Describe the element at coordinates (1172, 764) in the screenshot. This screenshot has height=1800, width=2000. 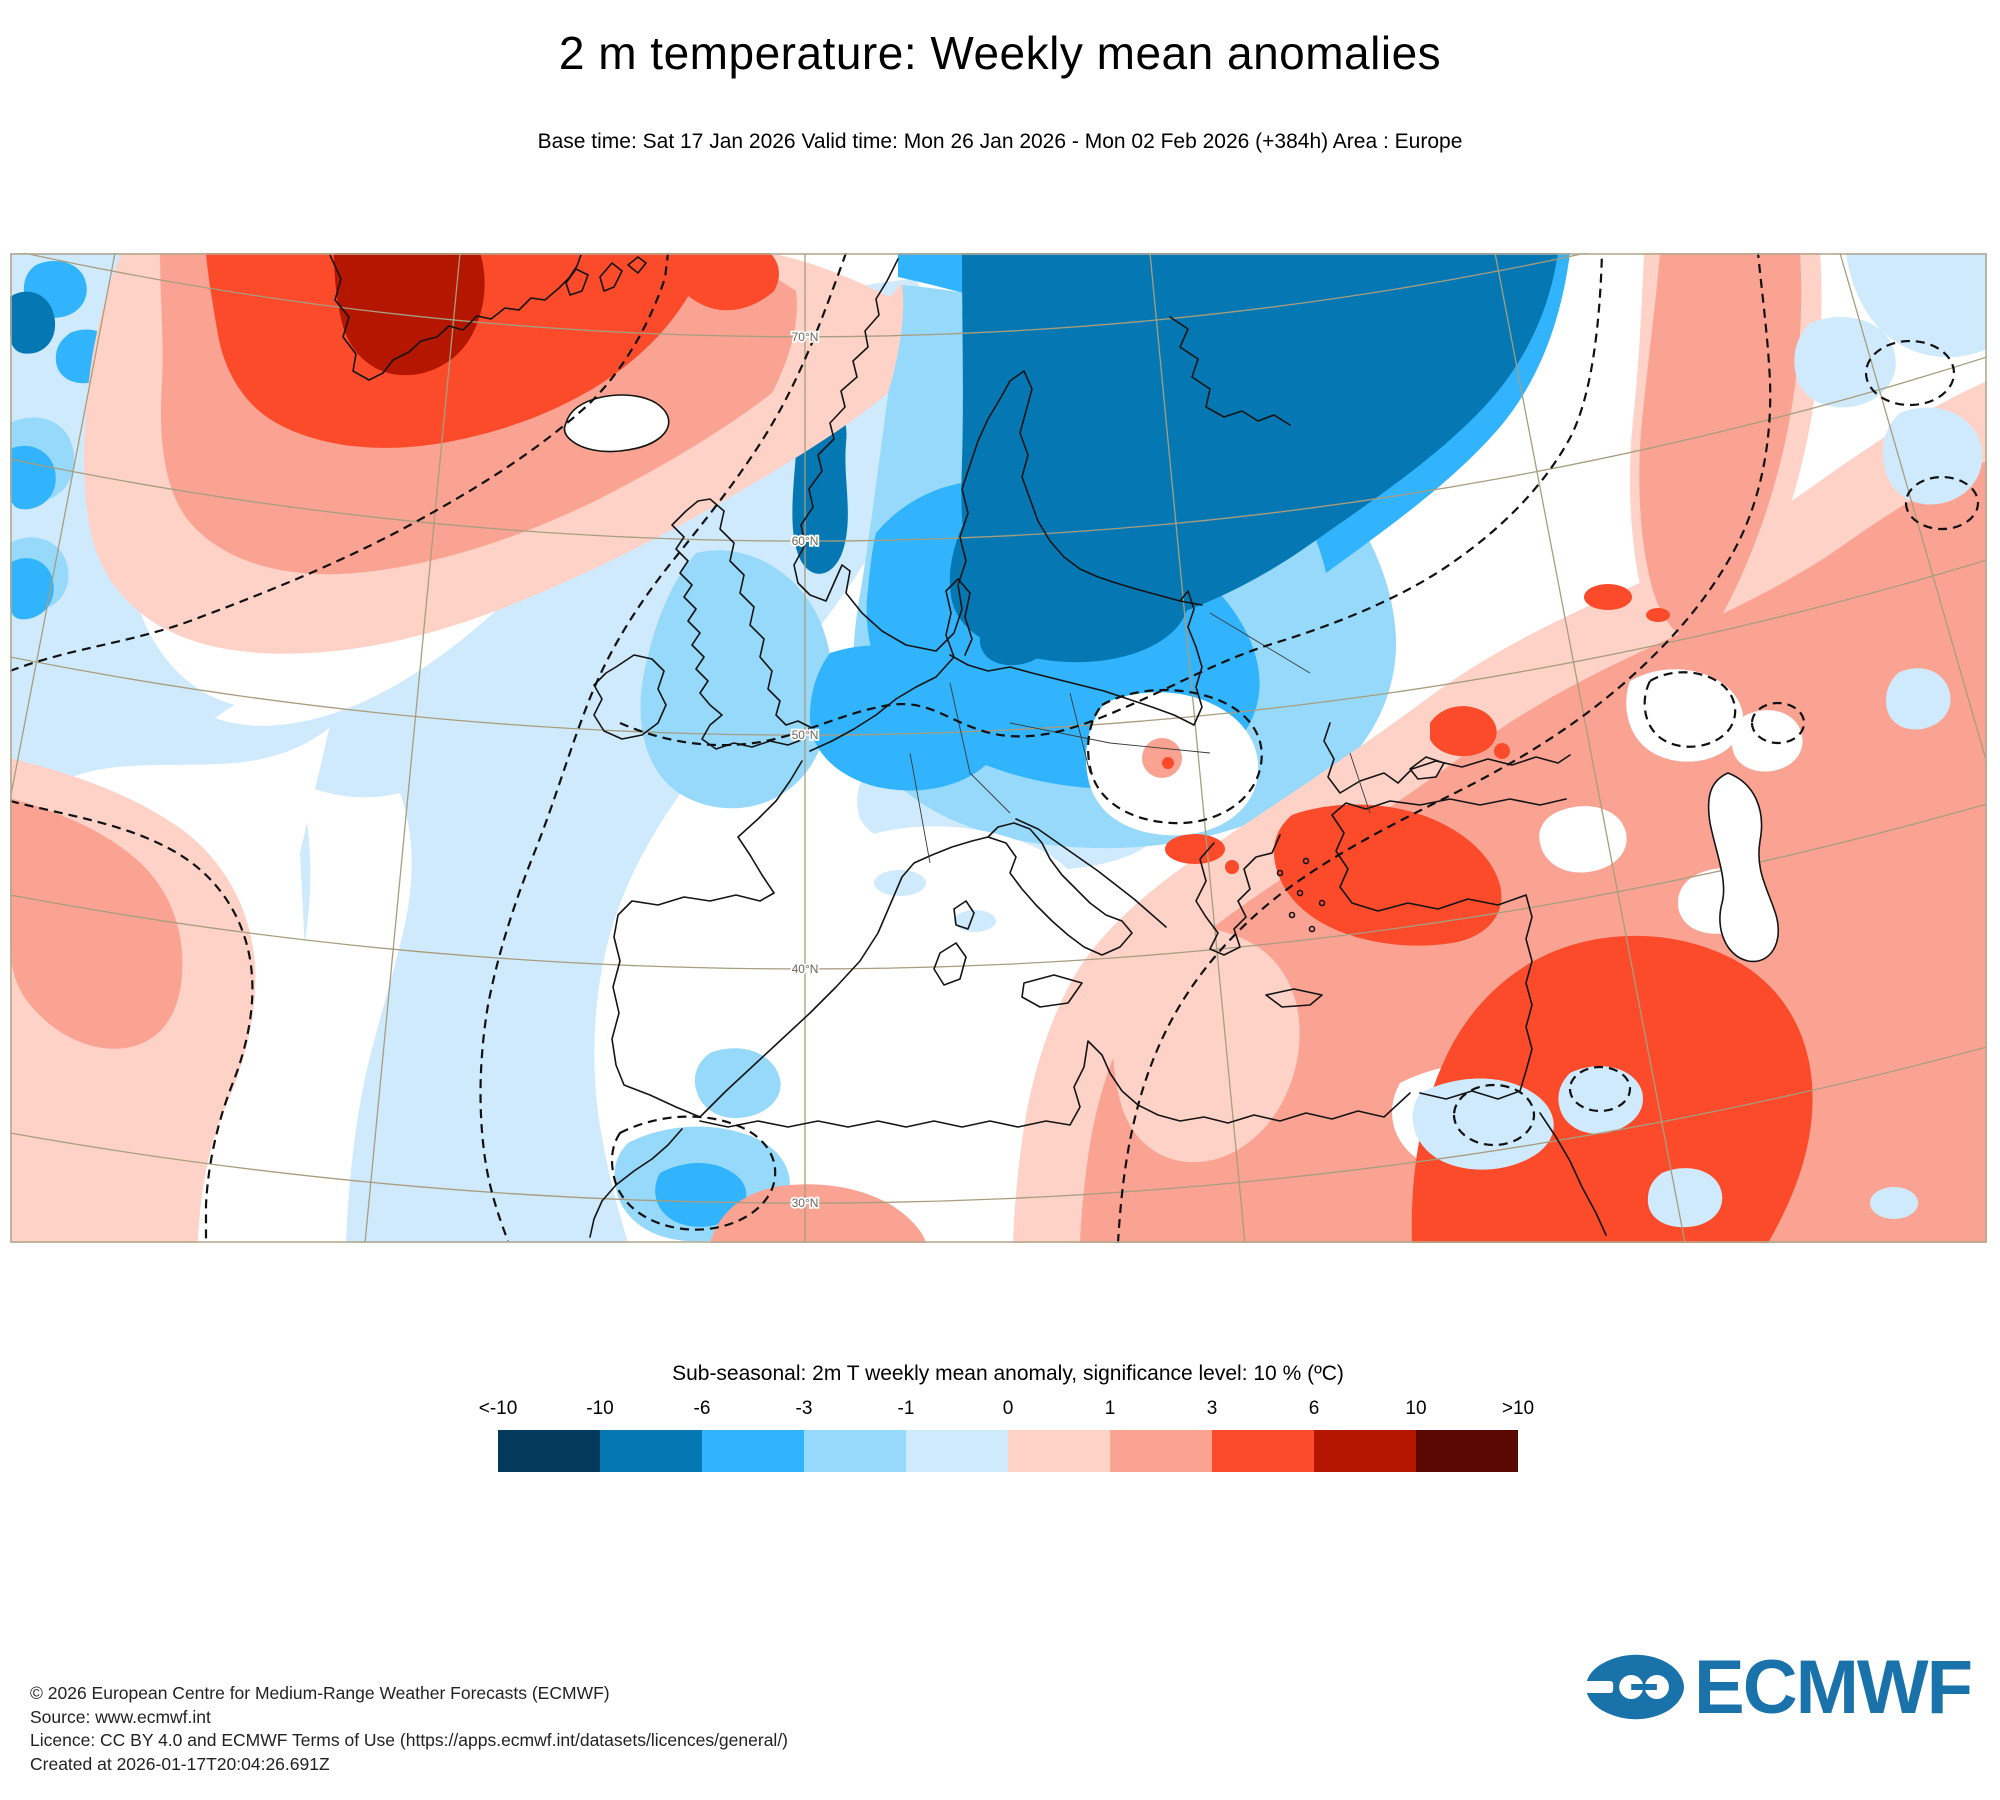
I see `carpathian-ring` at that location.